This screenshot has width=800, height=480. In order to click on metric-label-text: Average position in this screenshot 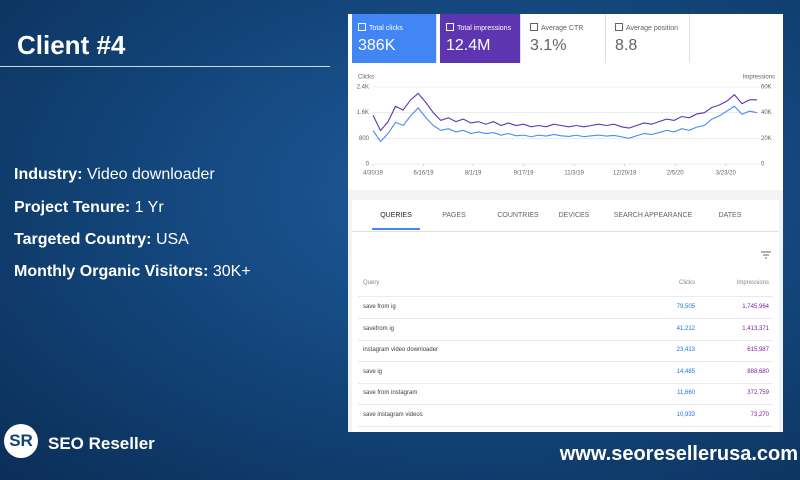, I will do `click(652, 28)`.